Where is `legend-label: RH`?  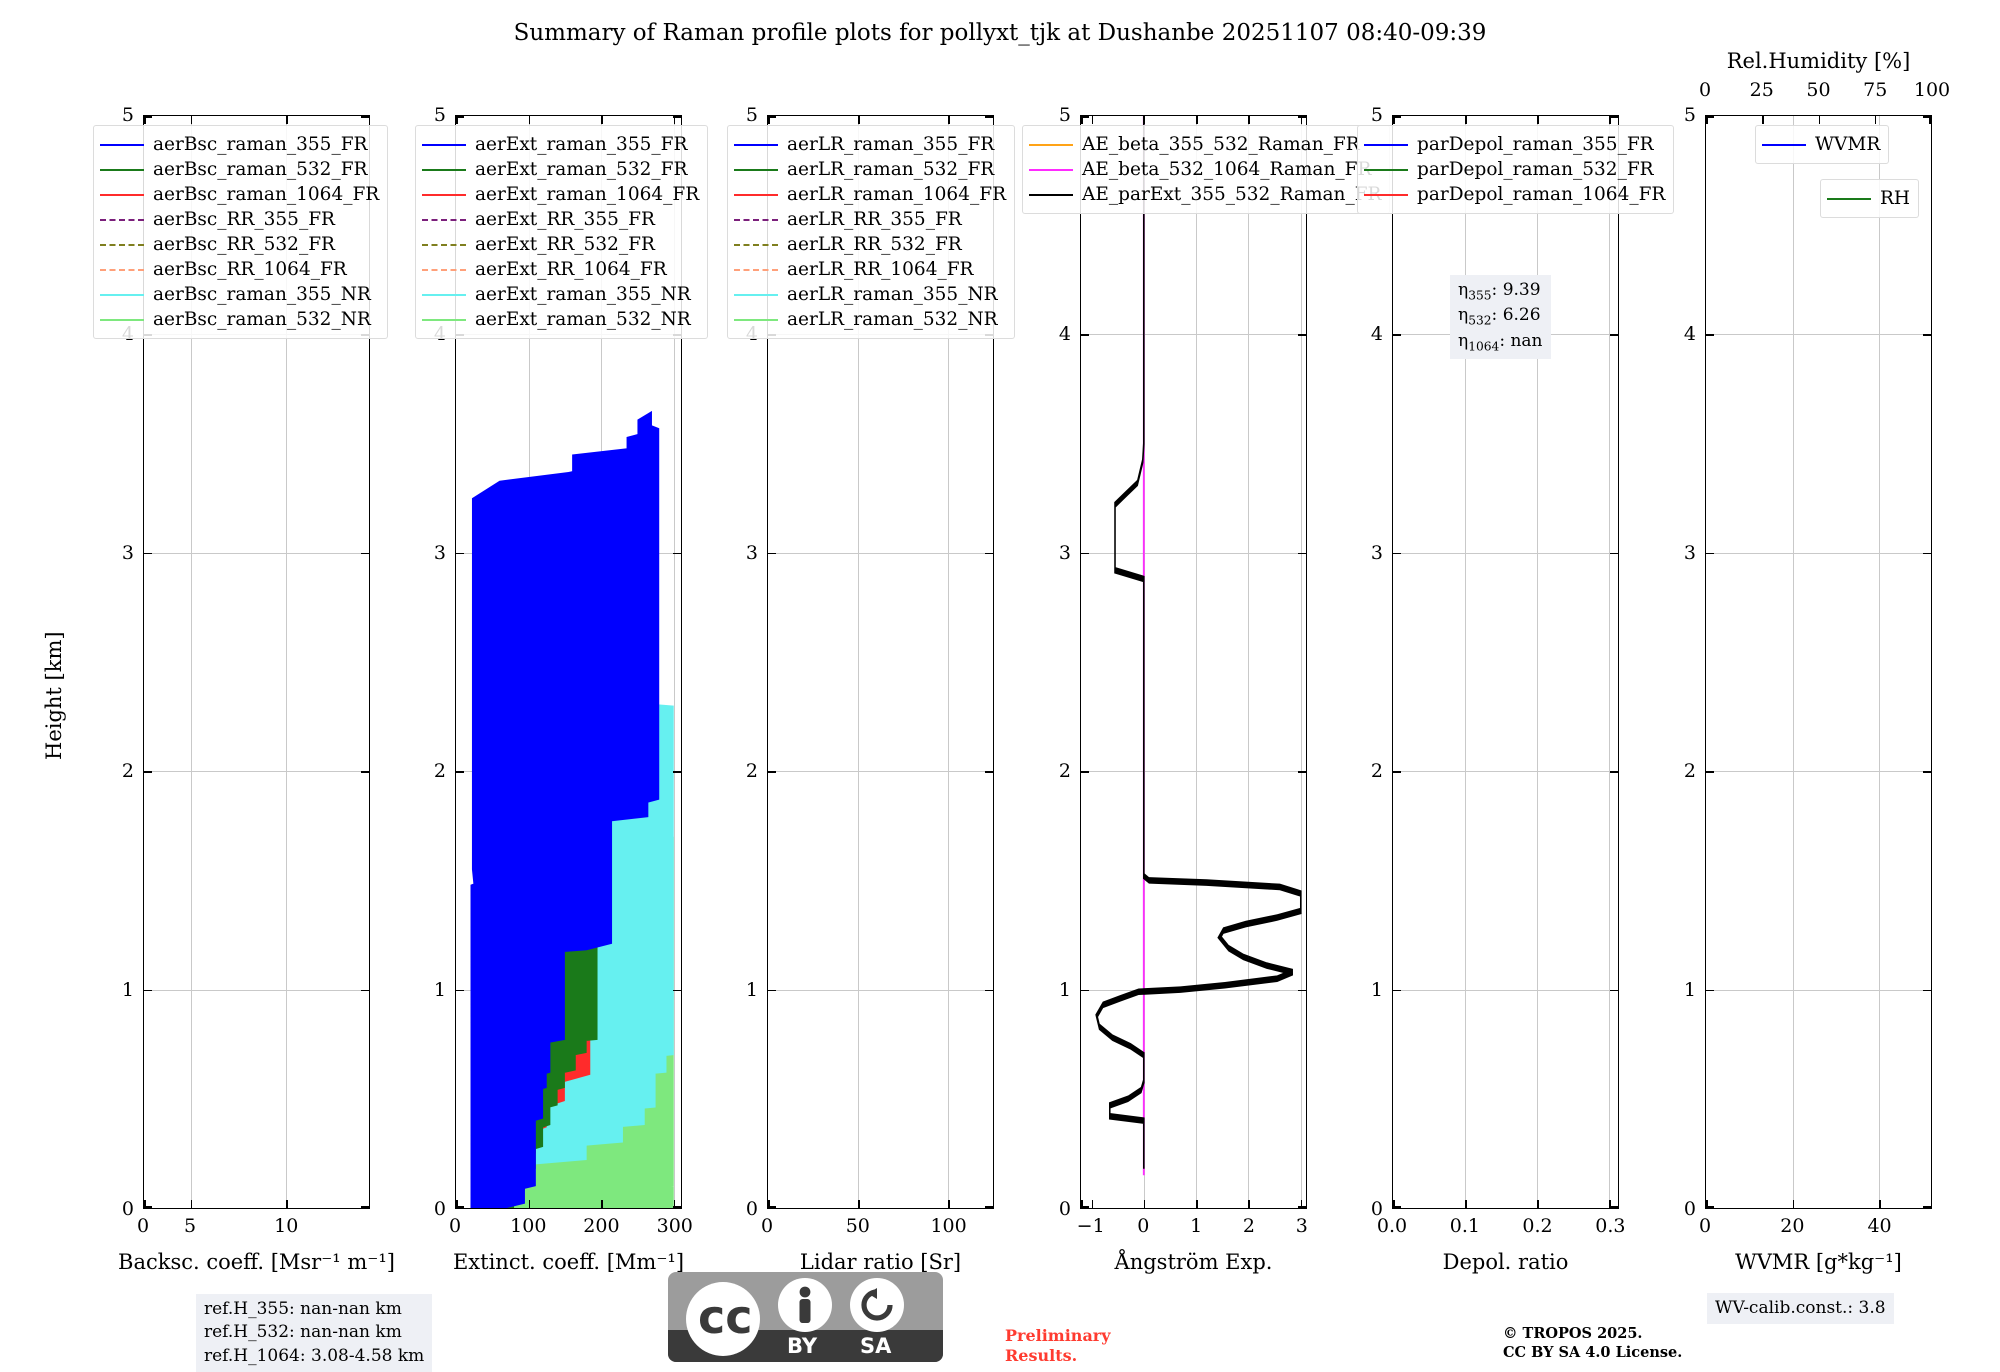 legend-label: RH is located at coordinates (1895, 198).